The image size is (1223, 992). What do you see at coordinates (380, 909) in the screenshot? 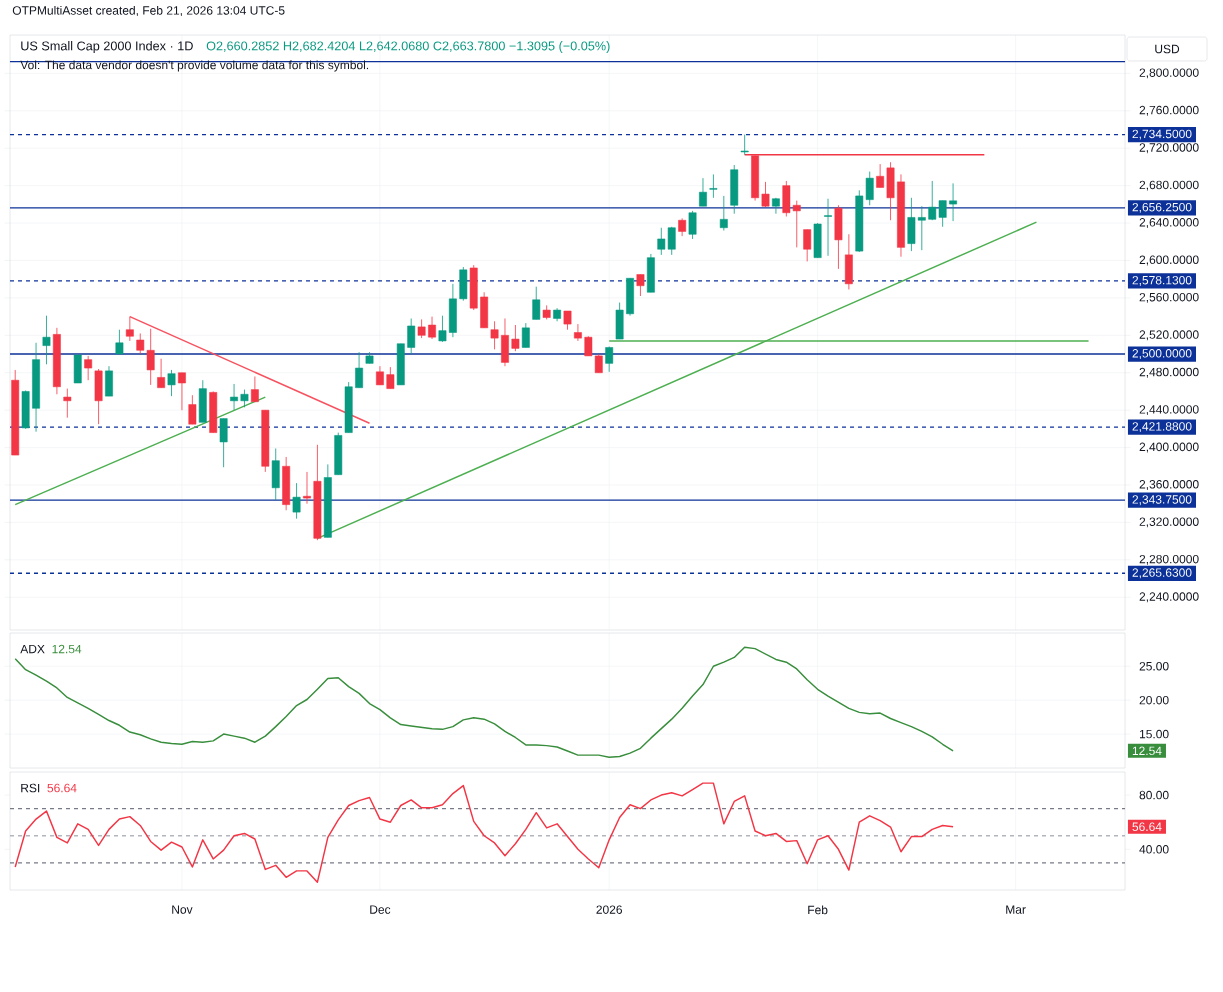
I see `x-tick-label: Dec` at bounding box center [380, 909].